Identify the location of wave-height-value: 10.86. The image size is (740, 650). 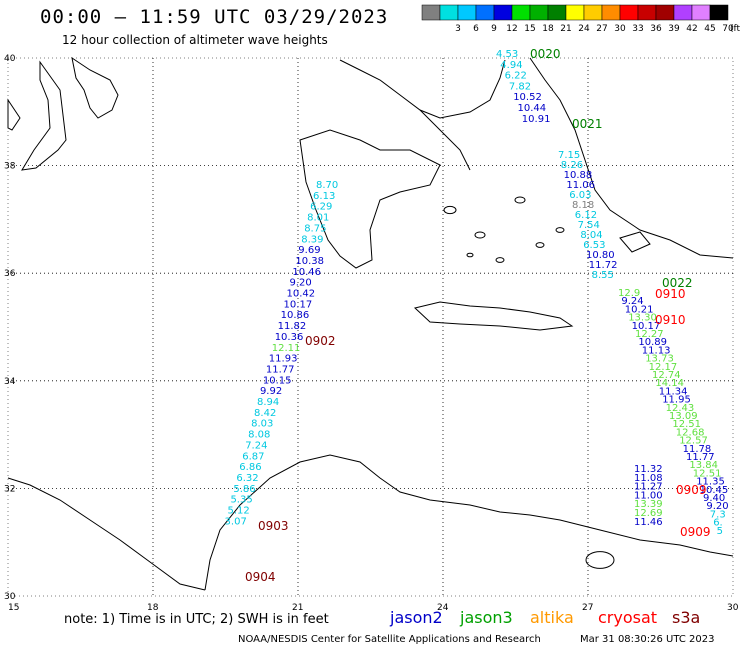
(295, 315).